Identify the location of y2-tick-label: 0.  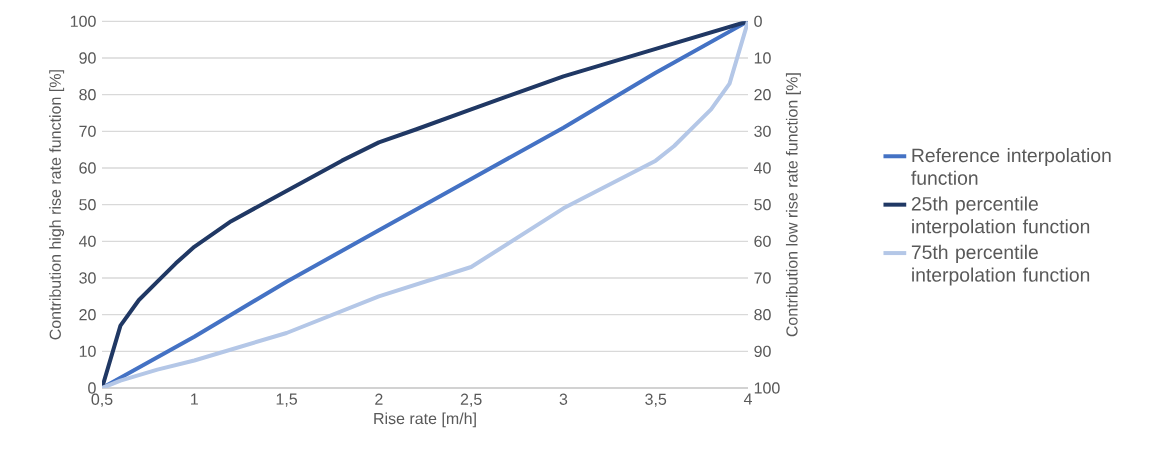
(758, 21).